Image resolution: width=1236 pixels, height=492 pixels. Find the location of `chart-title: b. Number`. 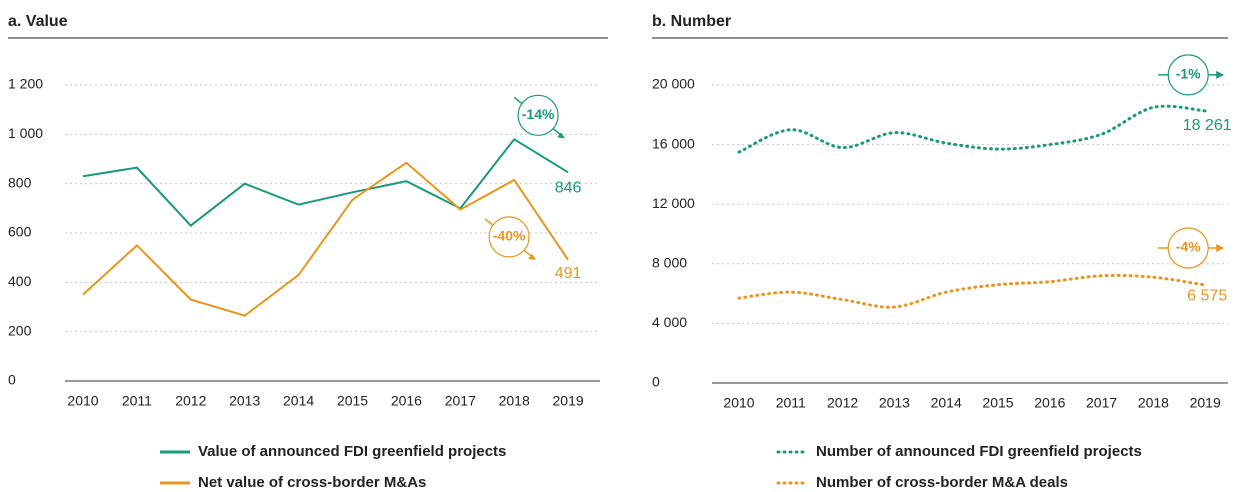

chart-title: b. Number is located at coordinates (691, 21).